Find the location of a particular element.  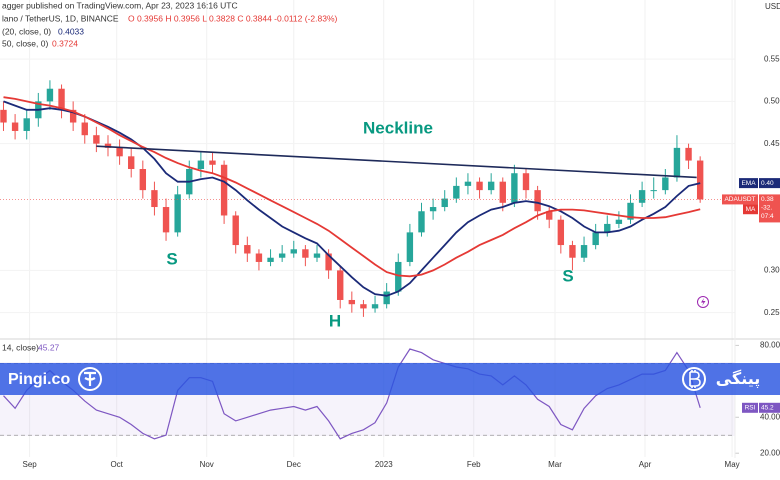

price-label-name-bg is located at coordinates (748, 183).